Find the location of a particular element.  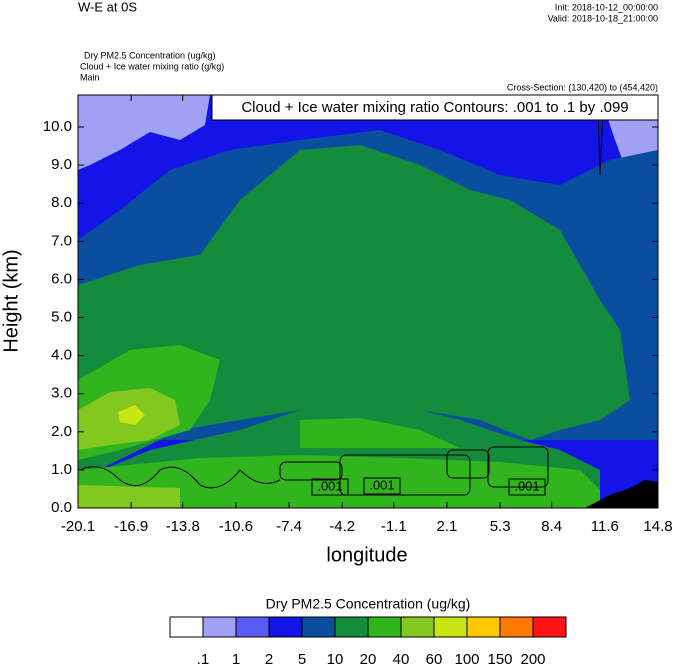

note-box is located at coordinates (435, 107).